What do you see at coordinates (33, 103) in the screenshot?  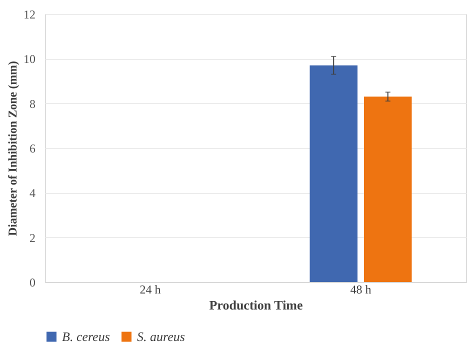 I see `y-tick-label: 8` at bounding box center [33, 103].